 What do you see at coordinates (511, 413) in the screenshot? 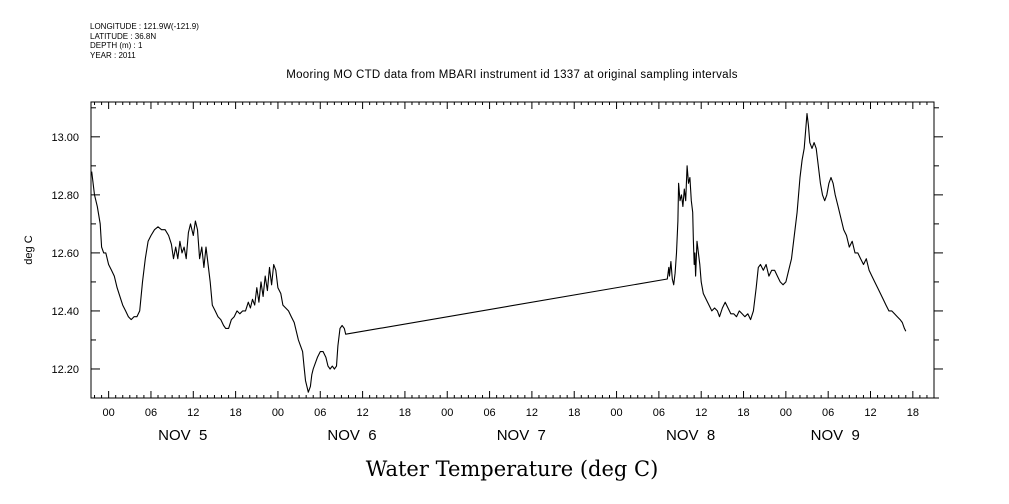
I see `x-tick-labels: 00 06 12 18 00 06 12 18 00 06 12 18 00 06 12 18 00 06 12 18` at bounding box center [511, 413].